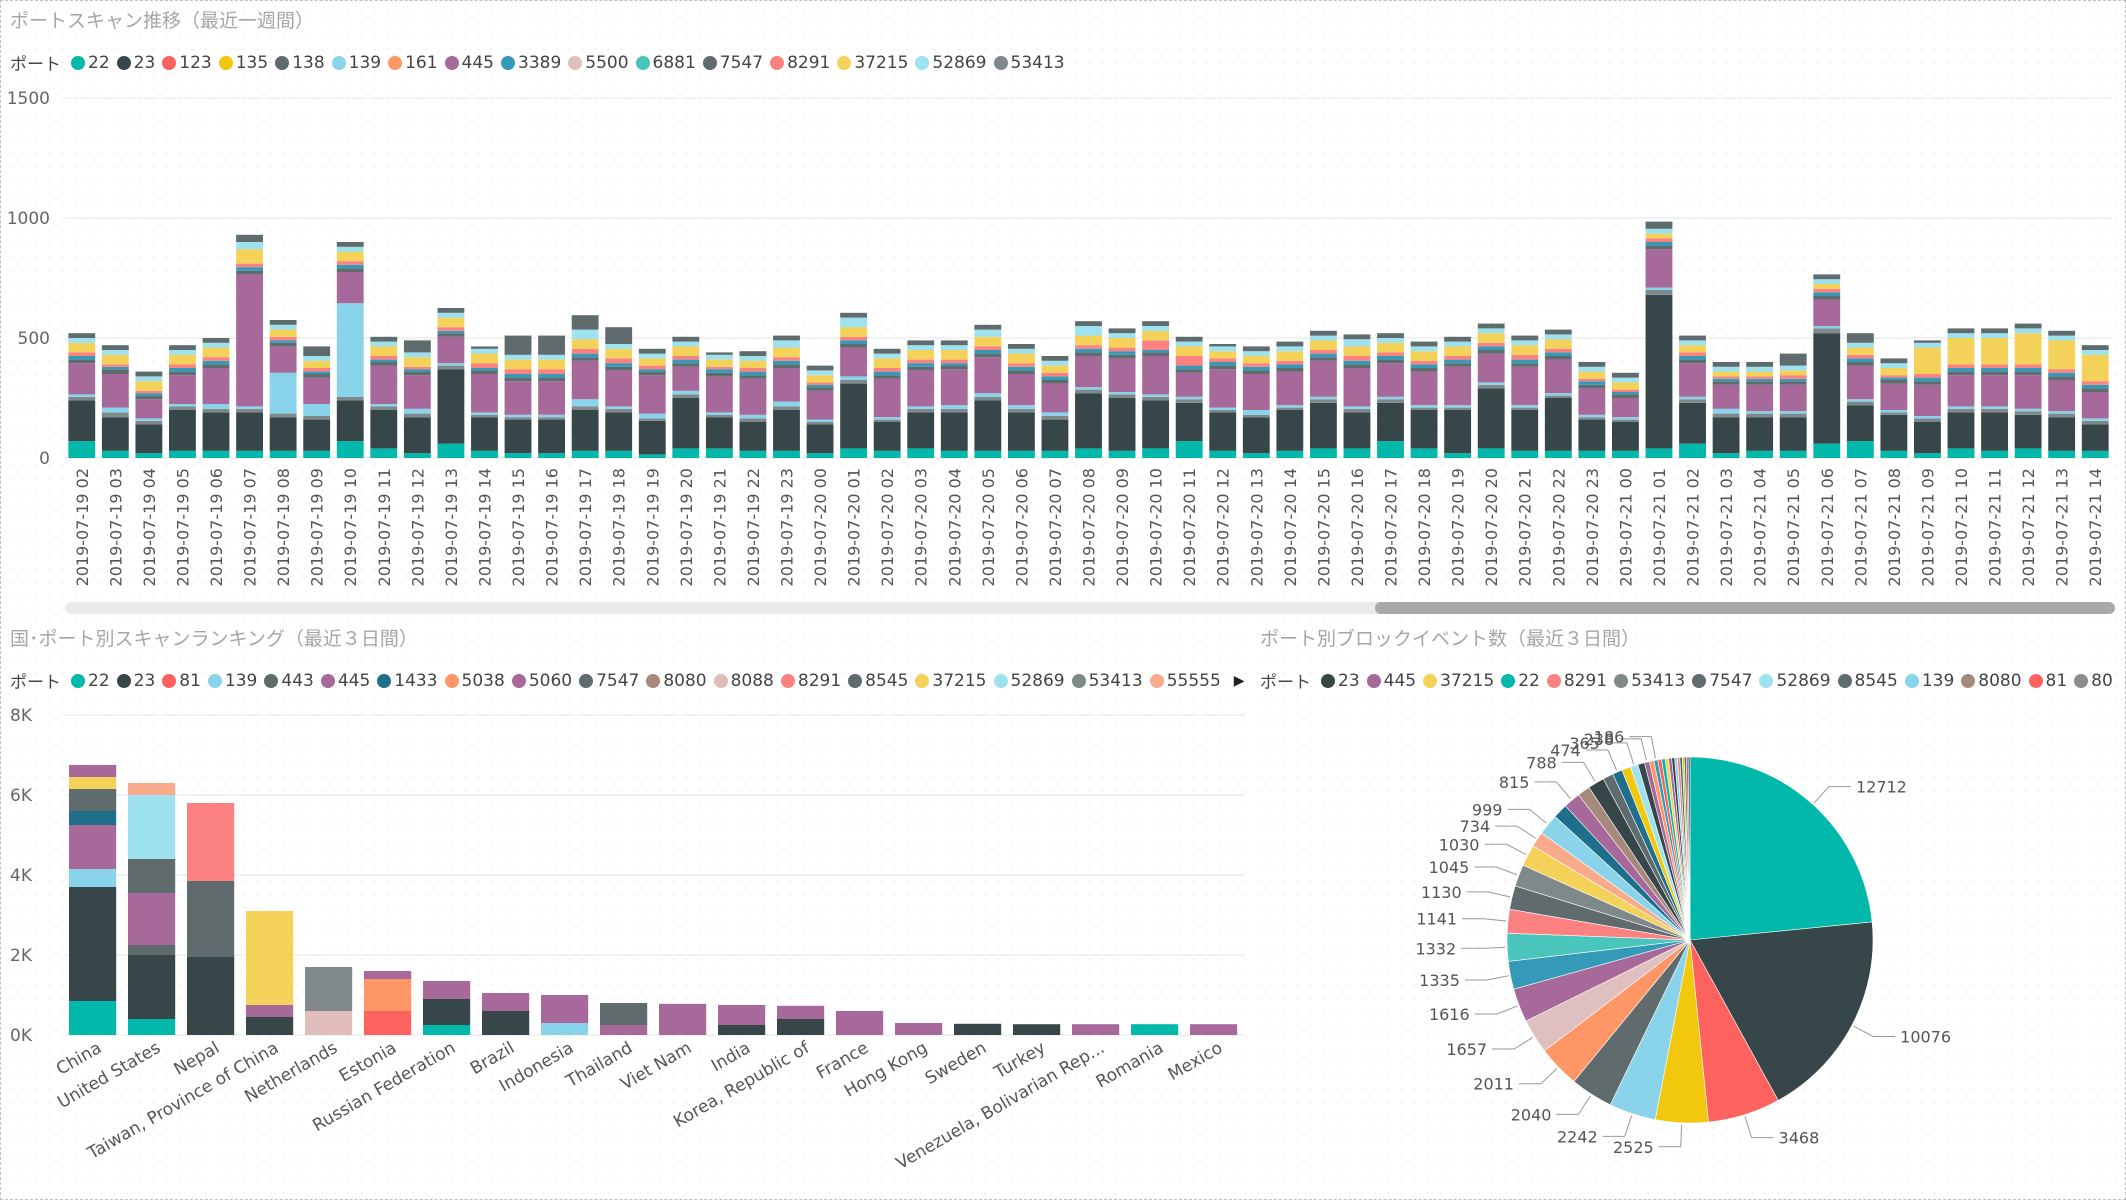 The height and width of the screenshot is (1200, 2126). Describe the element at coordinates (598, 63) in the screenshot. I see `legend-item: 5500` at that location.